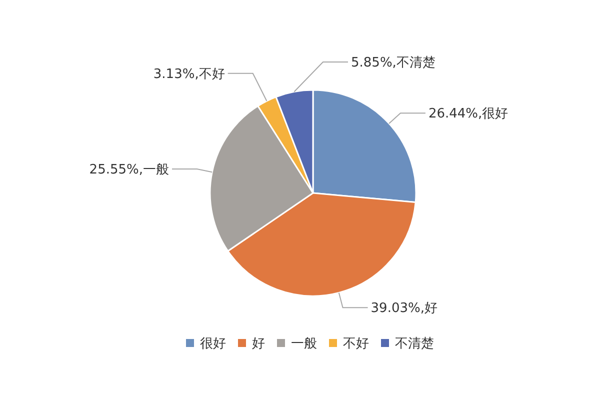 Image resolution: width=600 pixels, height=408 pixels. What do you see at coordinates (258, 344) in the screenshot?
I see `legend-label: 好` at bounding box center [258, 344].